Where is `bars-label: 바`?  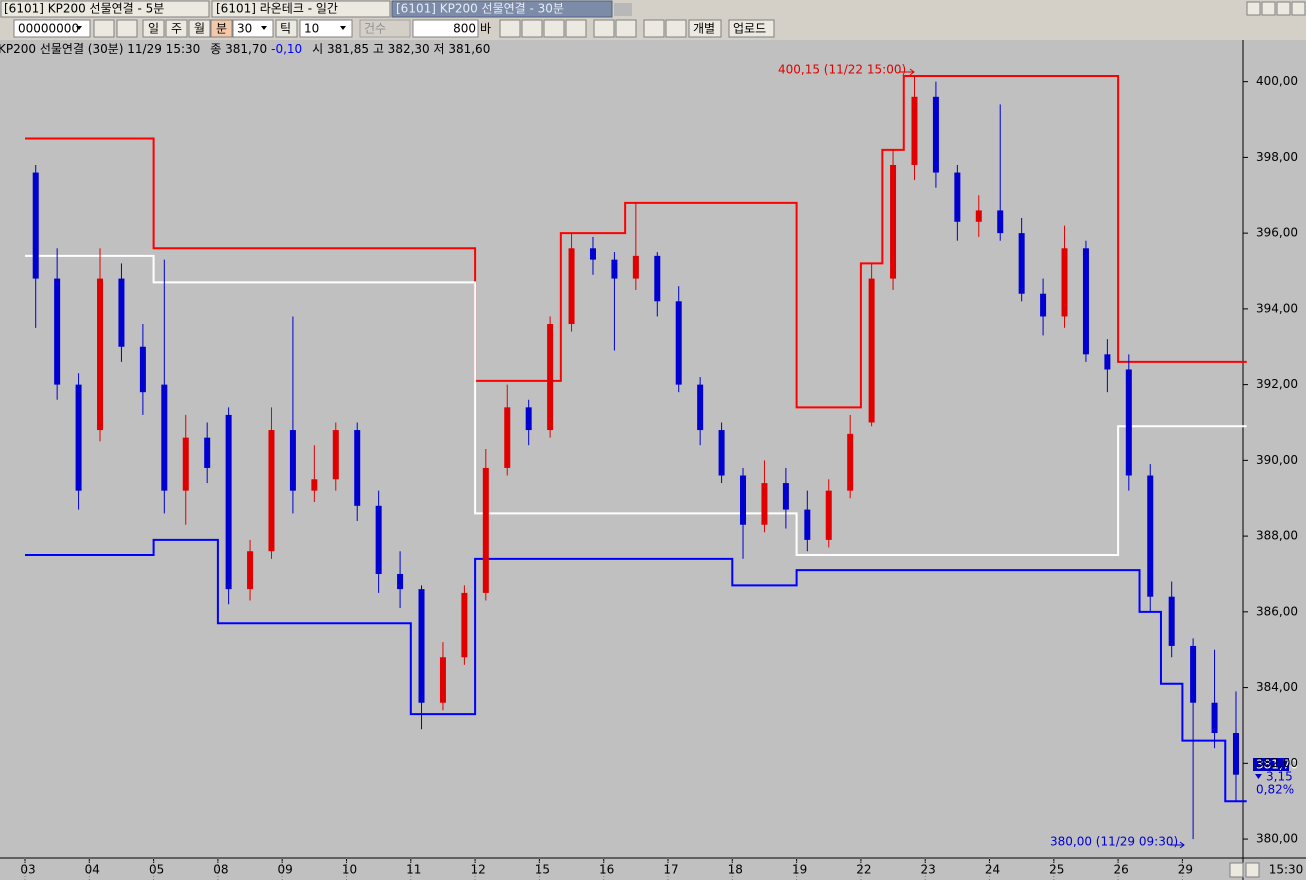
bars-label: 바 is located at coordinates (485, 29).